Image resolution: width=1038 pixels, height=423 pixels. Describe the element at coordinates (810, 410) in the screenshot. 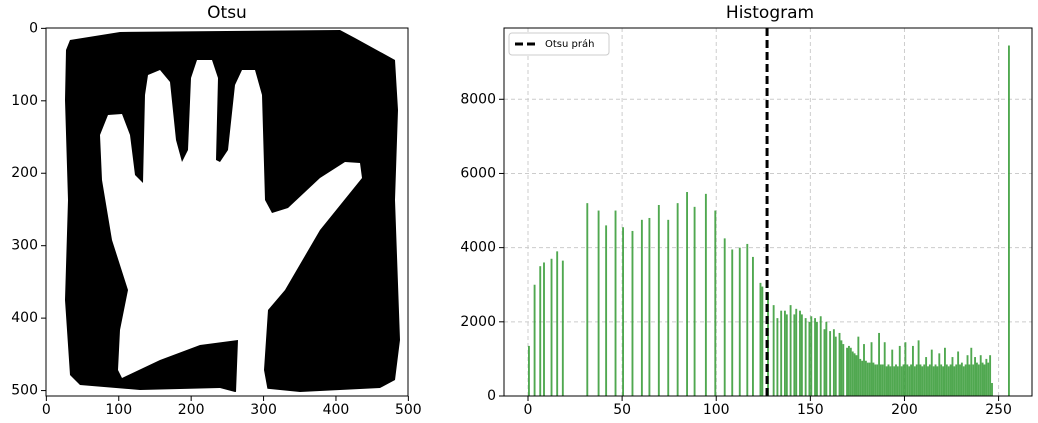

I see `x-tick-label: 150` at that location.